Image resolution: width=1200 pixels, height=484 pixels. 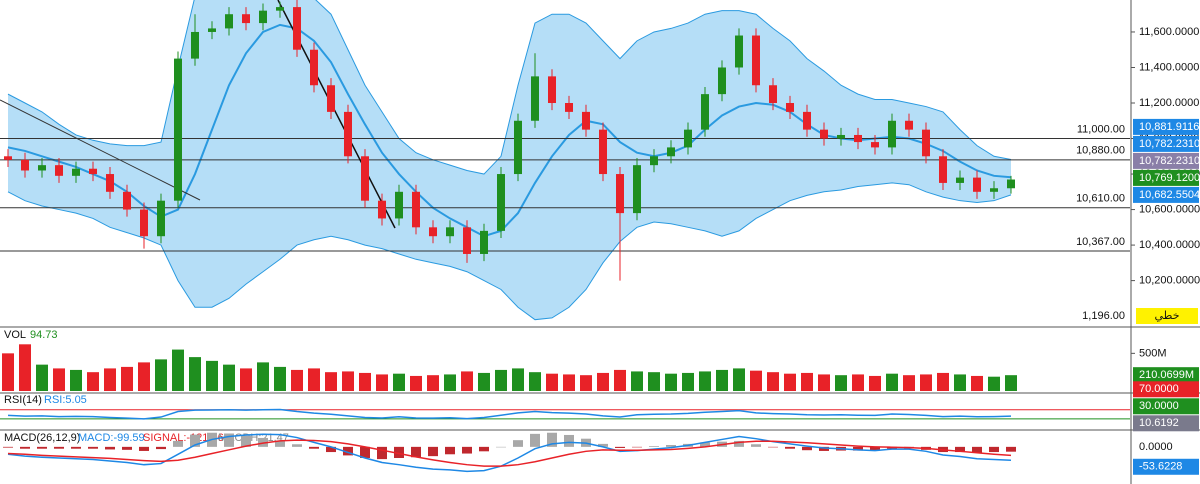 I want to click on rsi-title: RSI(14), so click(x=23, y=400).